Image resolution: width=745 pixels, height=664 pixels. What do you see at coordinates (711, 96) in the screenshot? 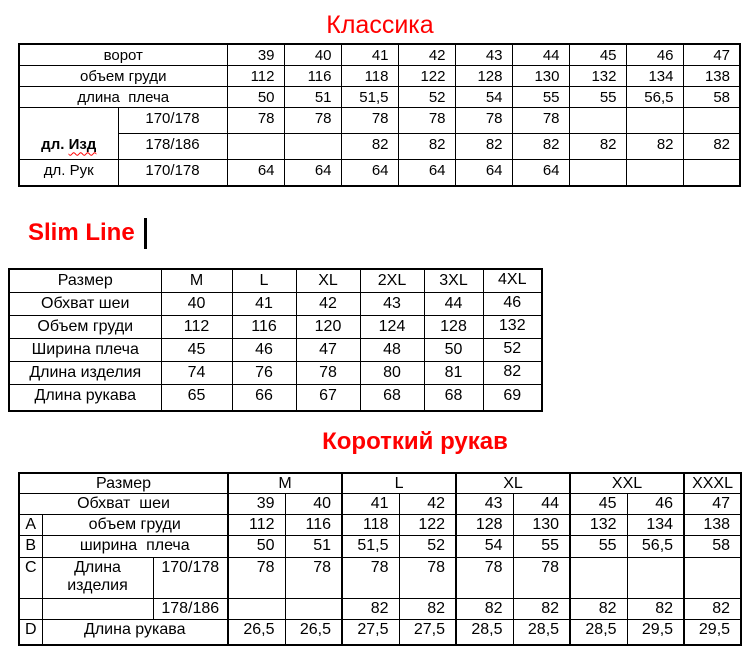
I see `value-cell: 58` at bounding box center [711, 96].